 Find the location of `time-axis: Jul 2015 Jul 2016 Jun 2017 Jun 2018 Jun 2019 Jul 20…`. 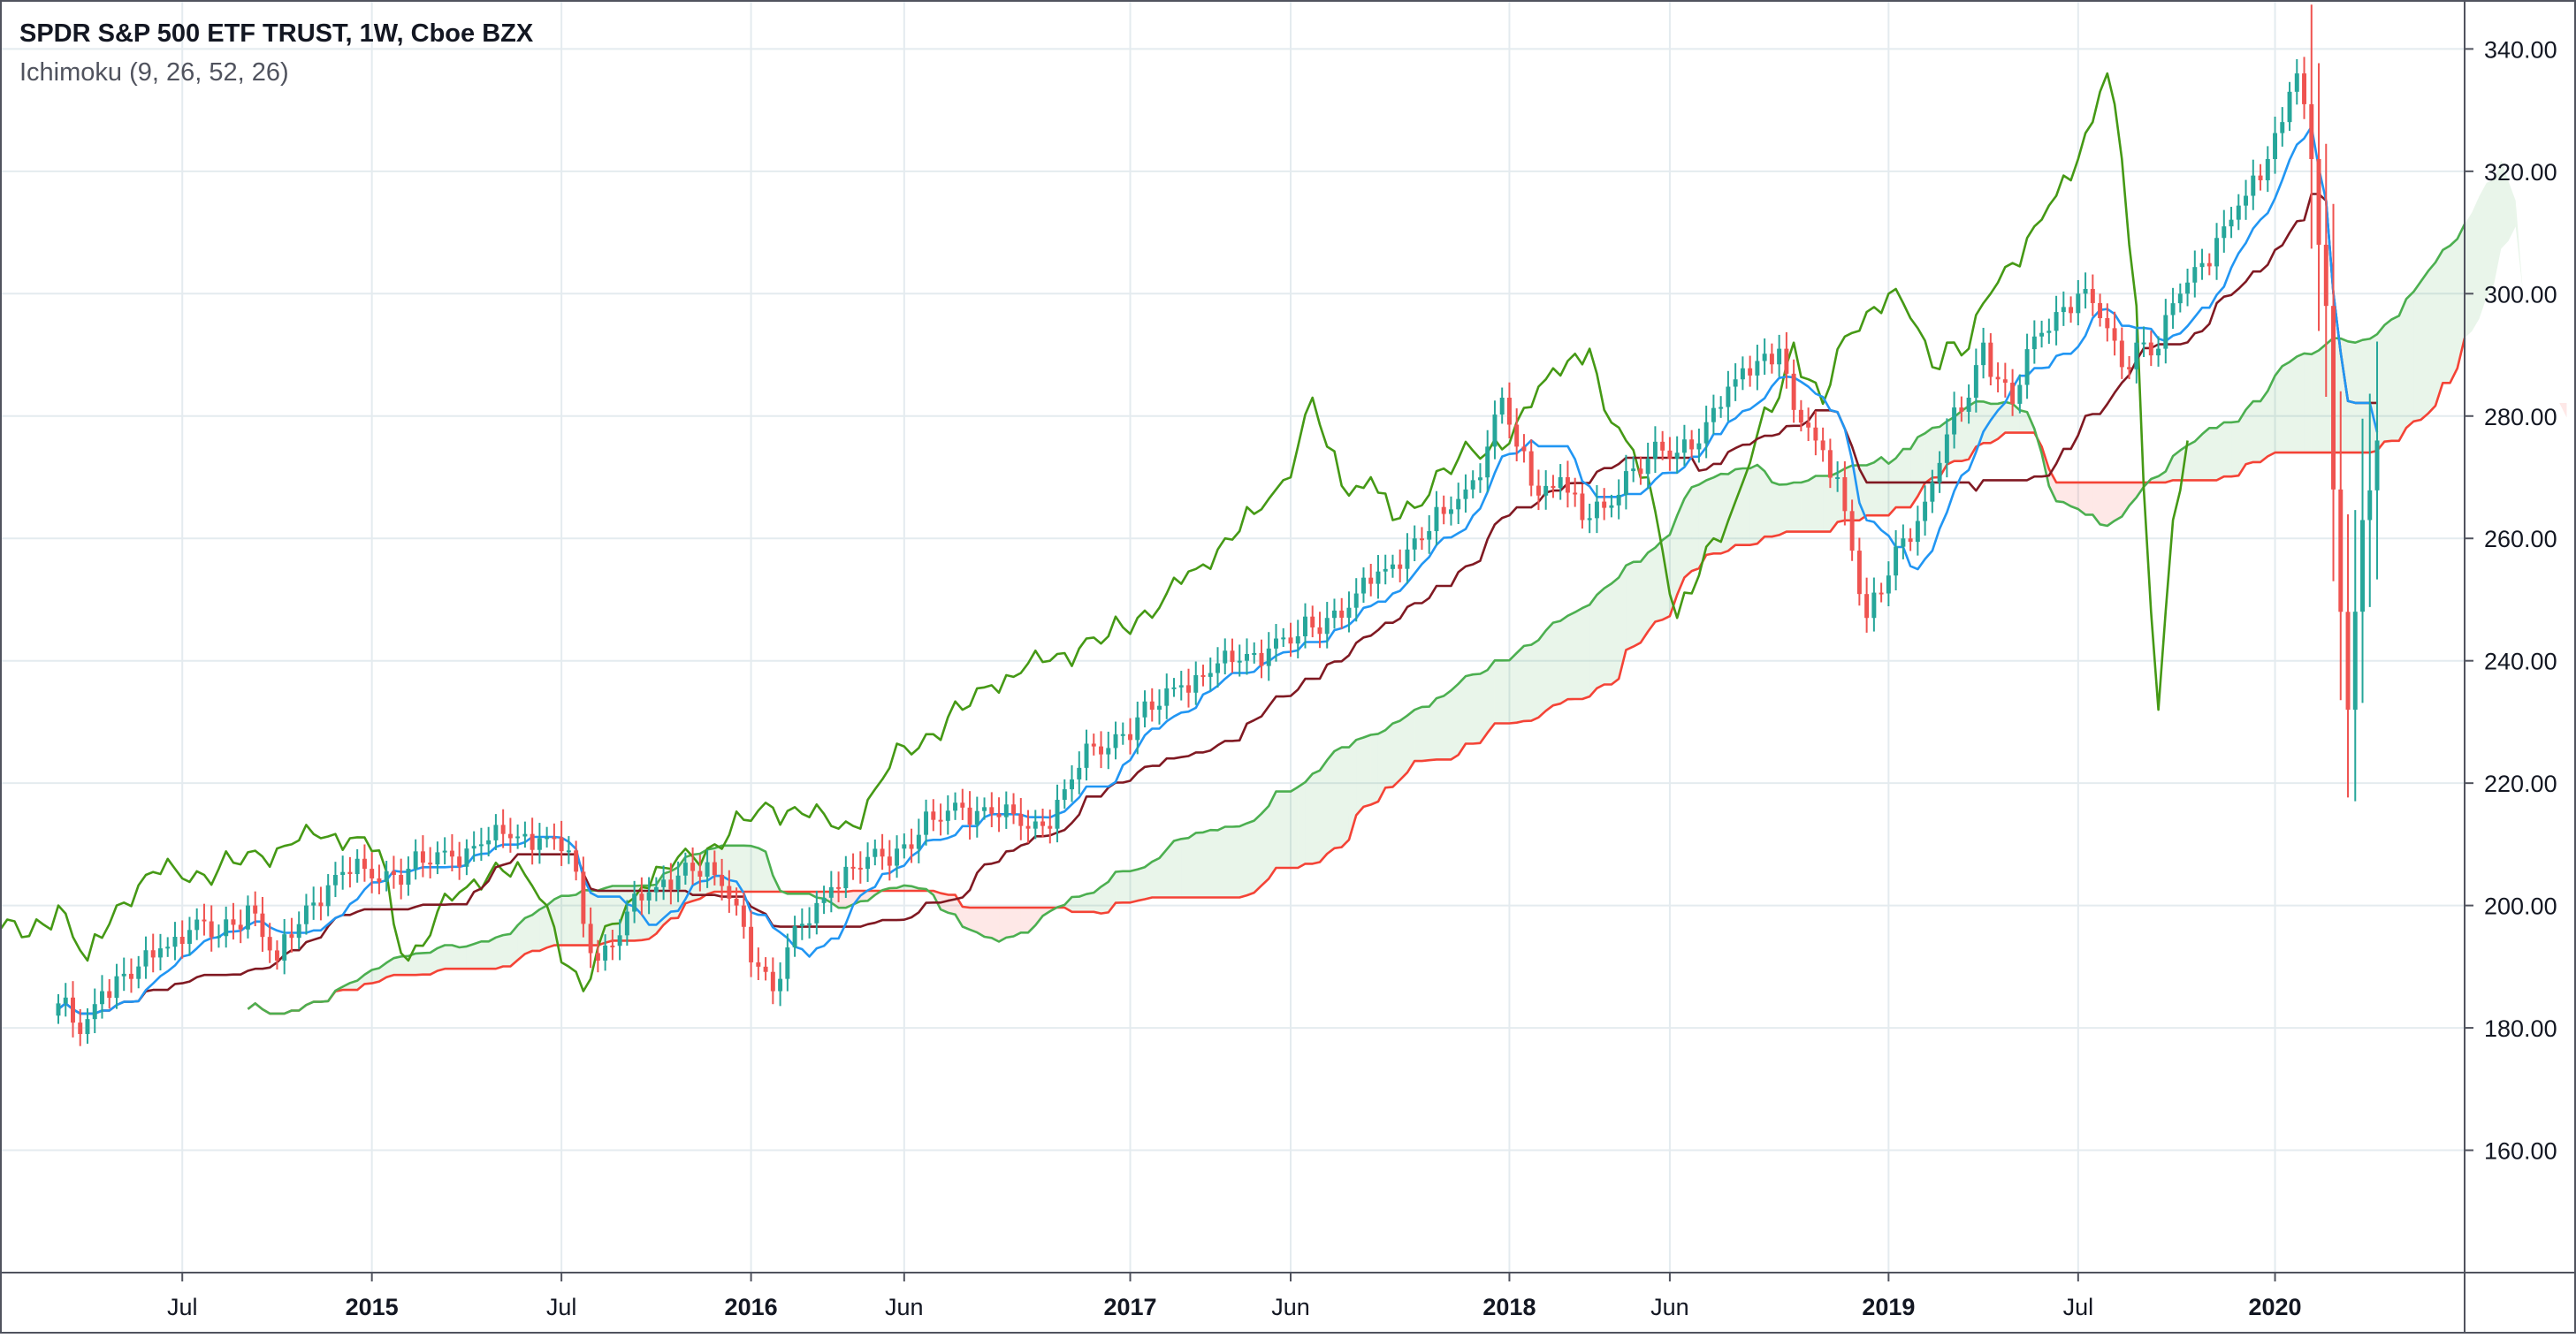

time-axis: Jul 2015 Jul 2016 Jun 2017 Jun 2018 Jun 2019 Jul 20… is located at coordinates (1234, 1297).